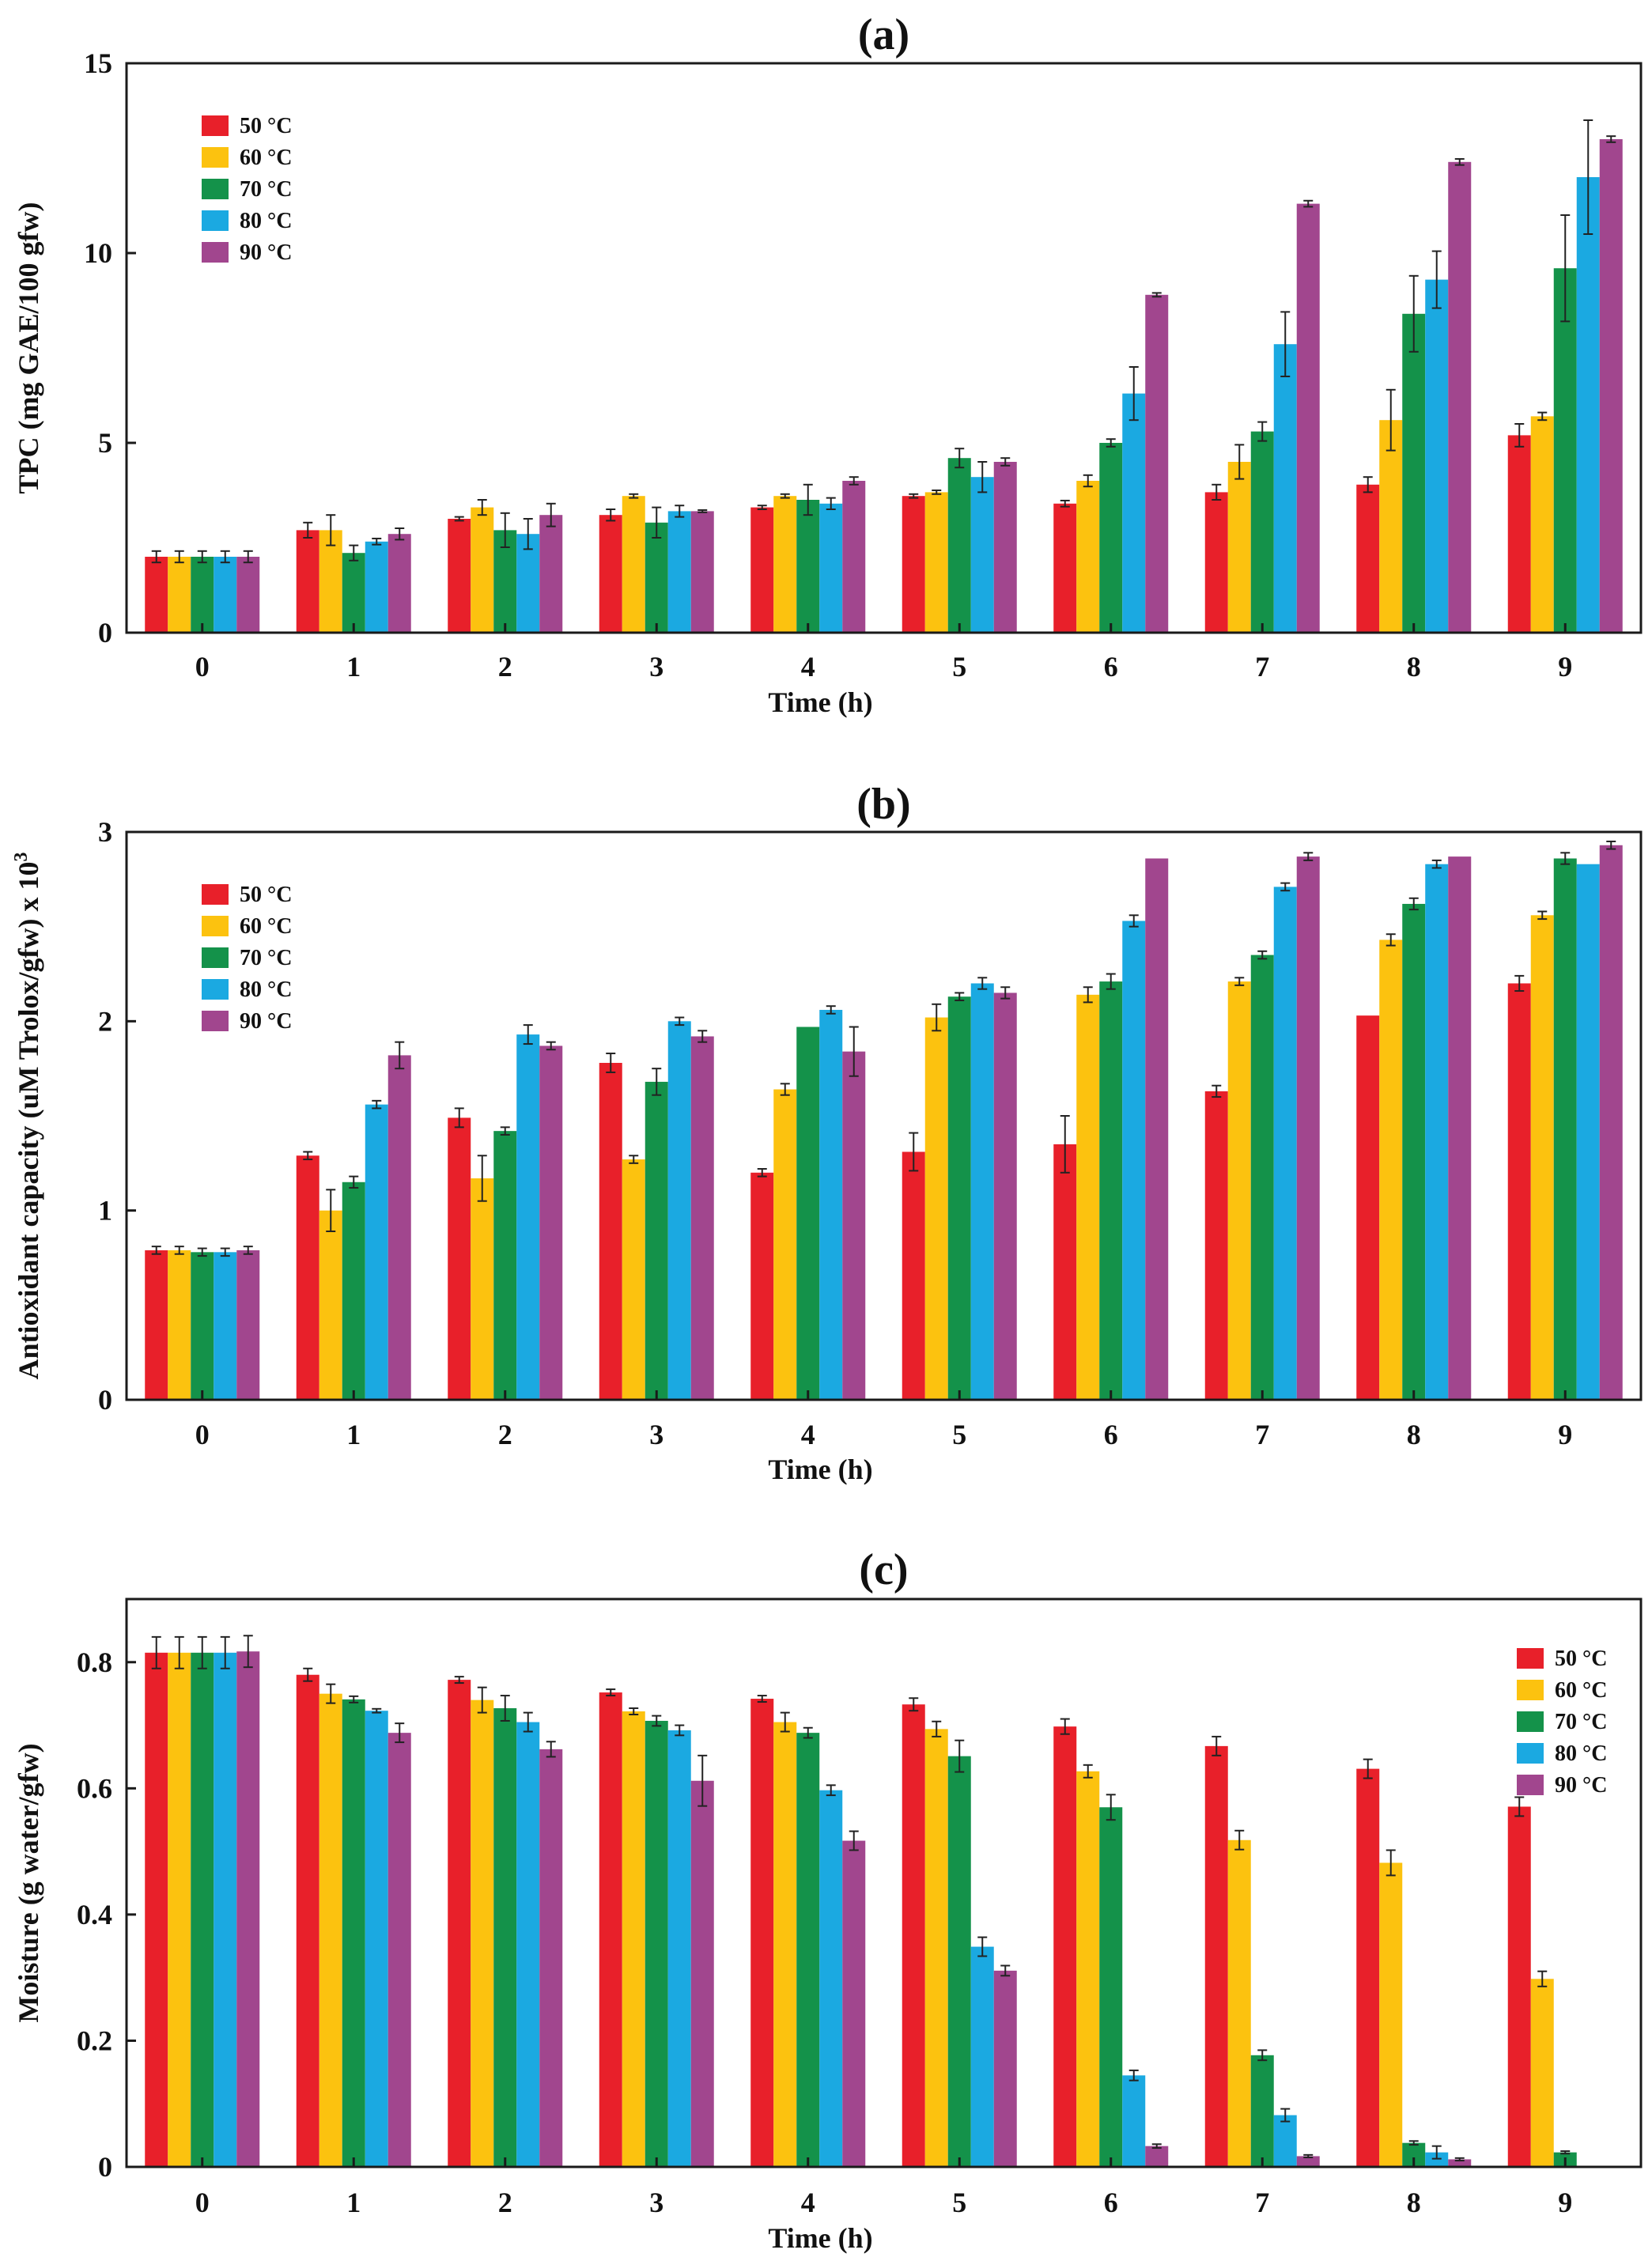 Image resolution: width=1652 pixels, height=2261 pixels. I want to click on chart-title: (c), so click(883, 1569).